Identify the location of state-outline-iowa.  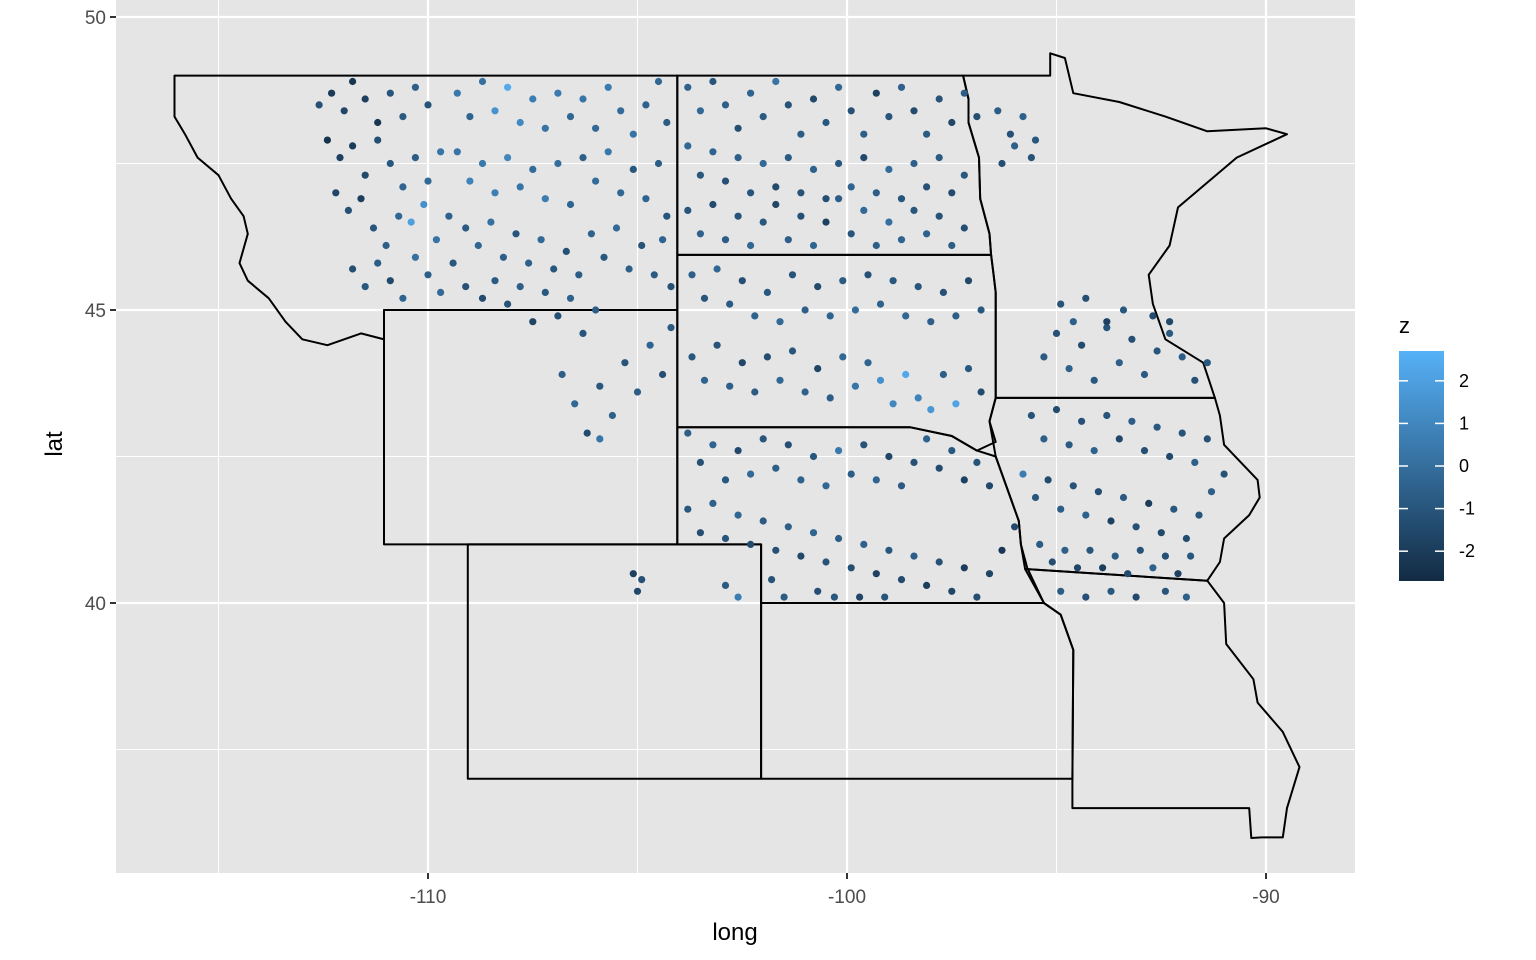
(1124, 489).